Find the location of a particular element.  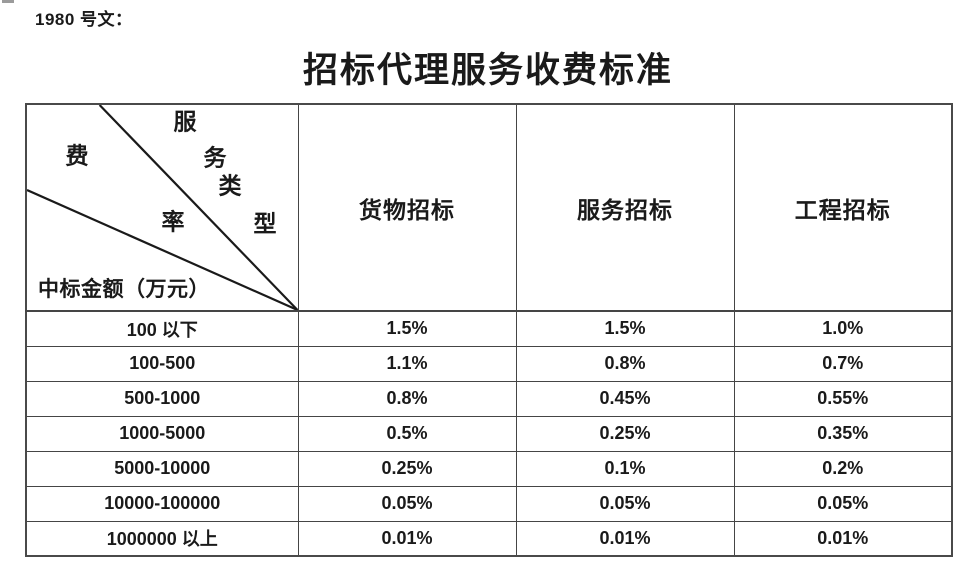

table-row: 10000-100000 0.05% 0.05% 0.05% is located at coordinates (489, 503).